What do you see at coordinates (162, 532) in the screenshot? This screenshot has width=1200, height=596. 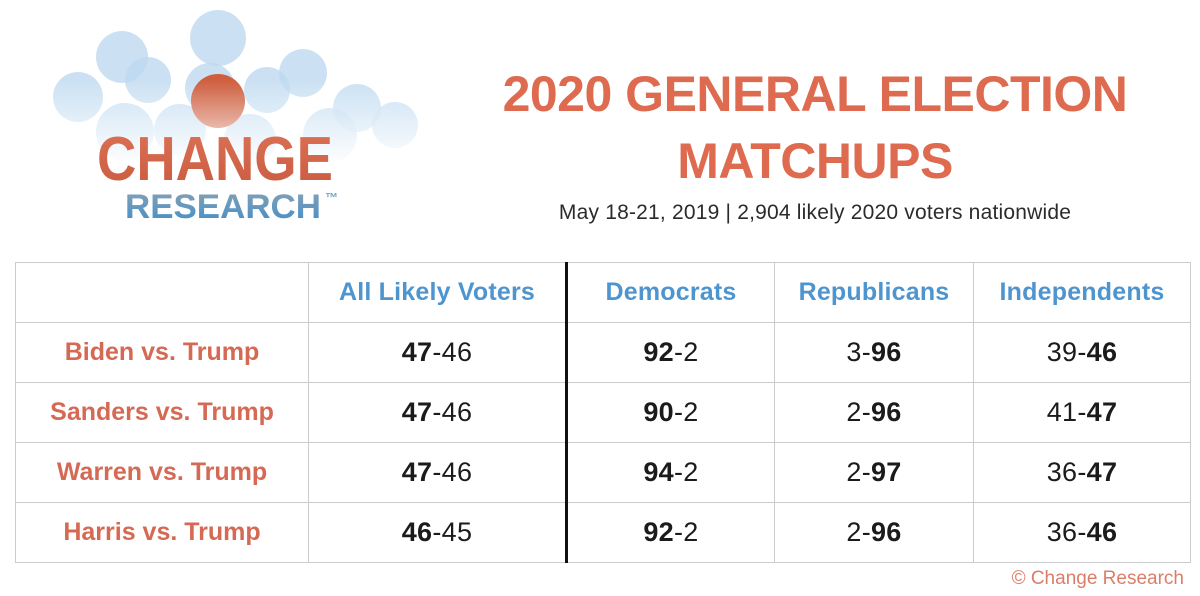 I see `matchup-label: Harris vs. Trump` at bounding box center [162, 532].